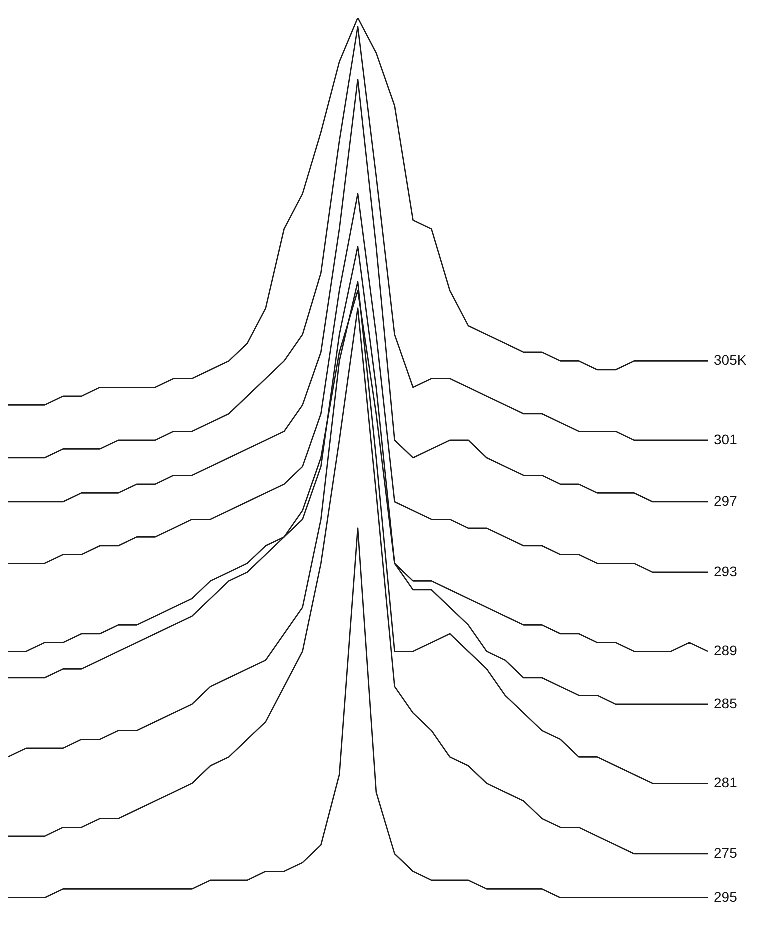 The width and height of the screenshot is (769, 934). Describe the element at coordinates (726, 853) in the screenshot. I see `series-label: 275` at that location.